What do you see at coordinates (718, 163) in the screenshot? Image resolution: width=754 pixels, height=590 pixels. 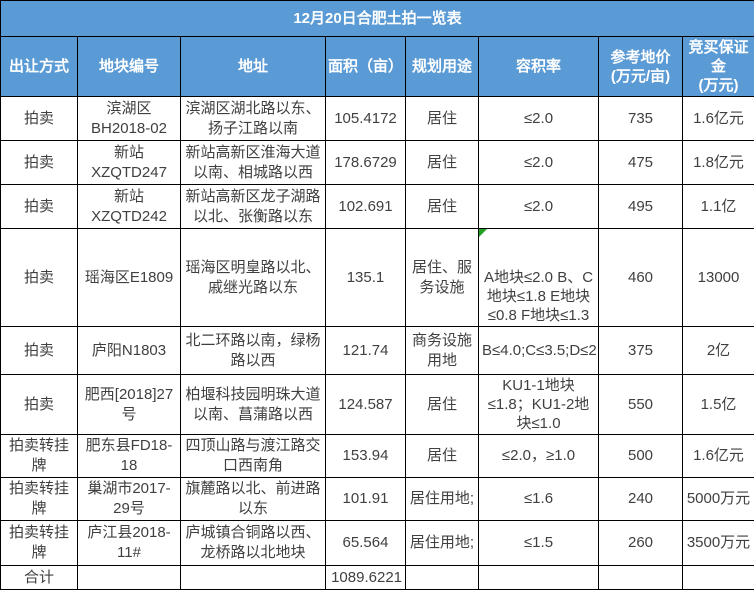 I see `cell-deposit: 1.8亿元` at bounding box center [718, 163].